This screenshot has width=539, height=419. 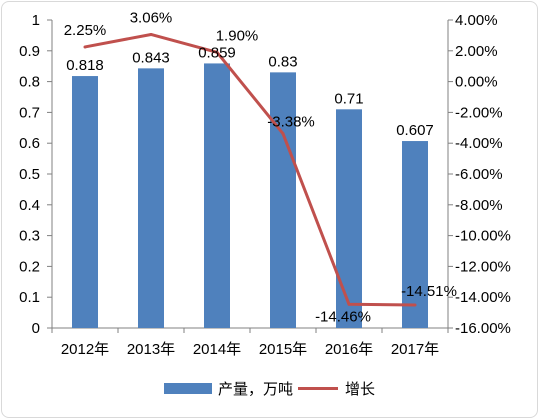 What do you see at coordinates (483, 236) in the screenshot?
I see `y-right-tick-label: -10.00%` at bounding box center [483, 236].